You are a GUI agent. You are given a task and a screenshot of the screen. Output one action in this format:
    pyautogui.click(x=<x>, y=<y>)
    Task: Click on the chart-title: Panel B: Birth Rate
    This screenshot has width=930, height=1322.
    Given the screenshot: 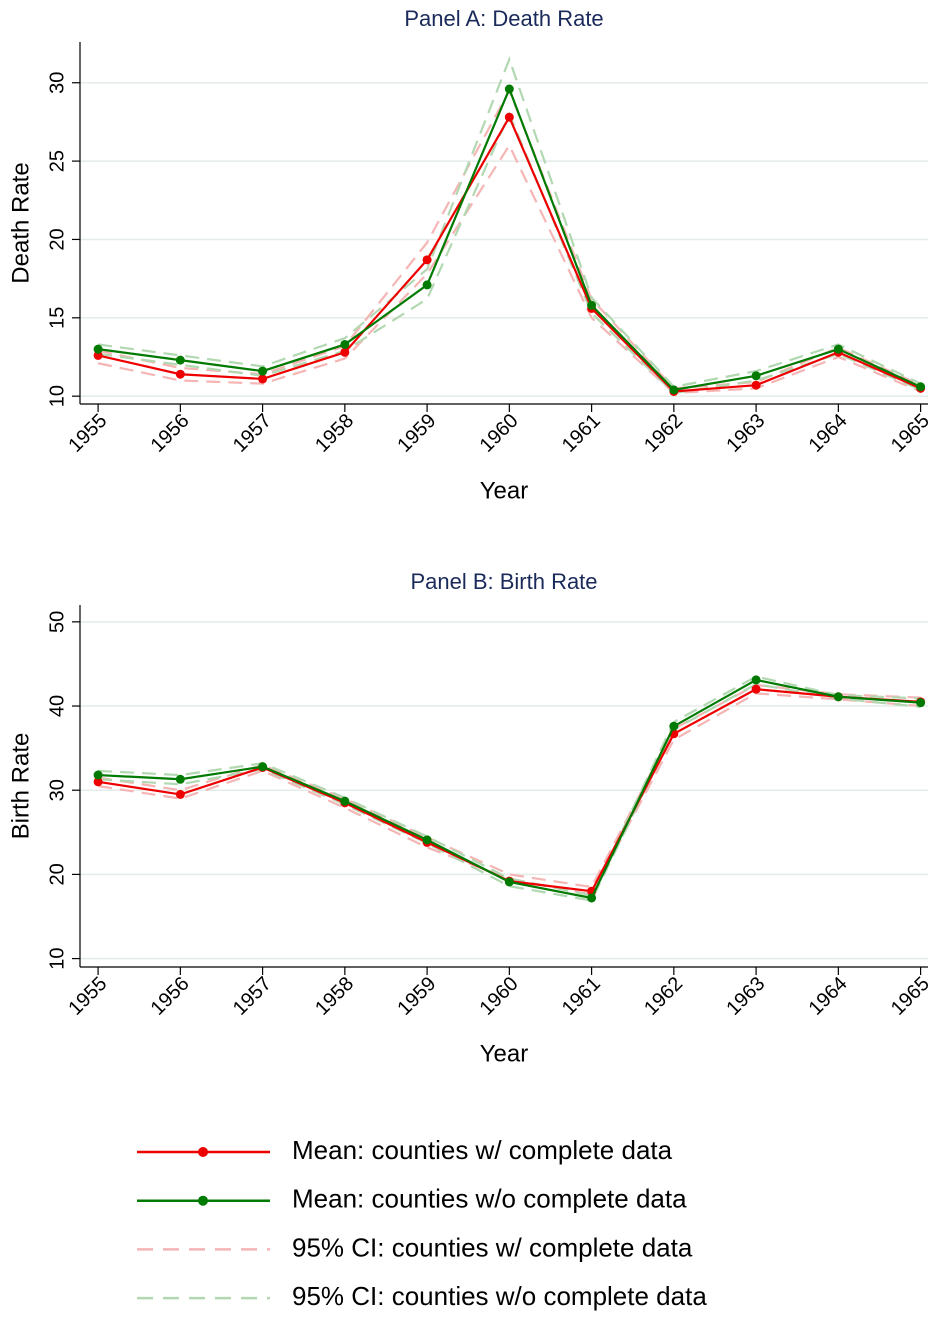 What is the action you would take?
    pyautogui.click(x=503, y=581)
    